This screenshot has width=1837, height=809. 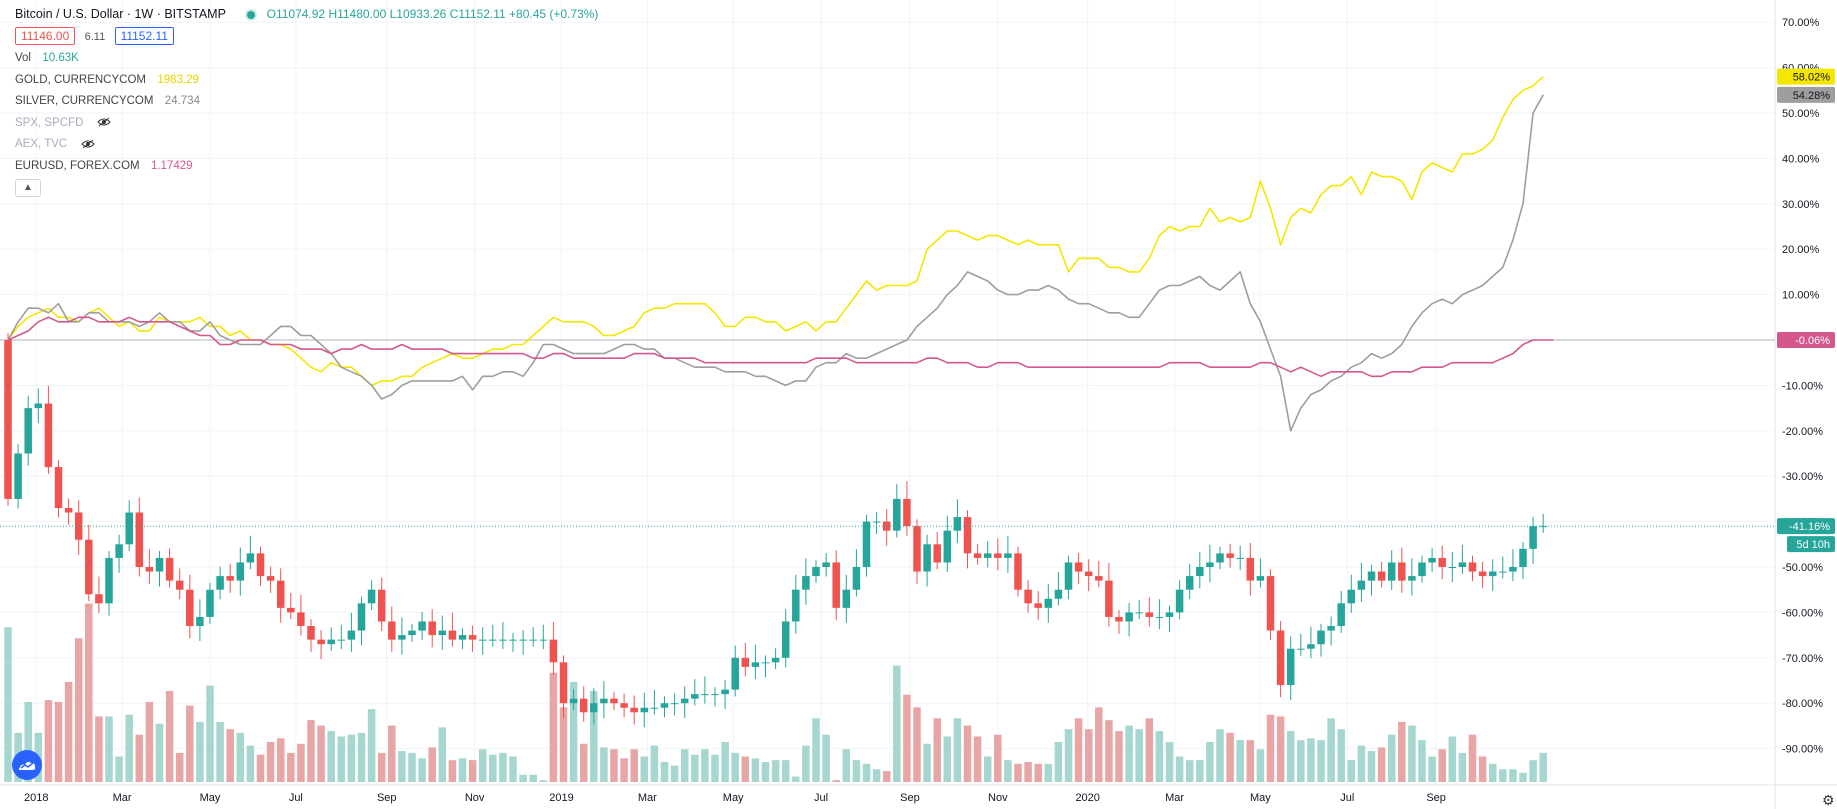 I want to click on legend-spx: SPX, SPCFD, so click(x=306, y=123).